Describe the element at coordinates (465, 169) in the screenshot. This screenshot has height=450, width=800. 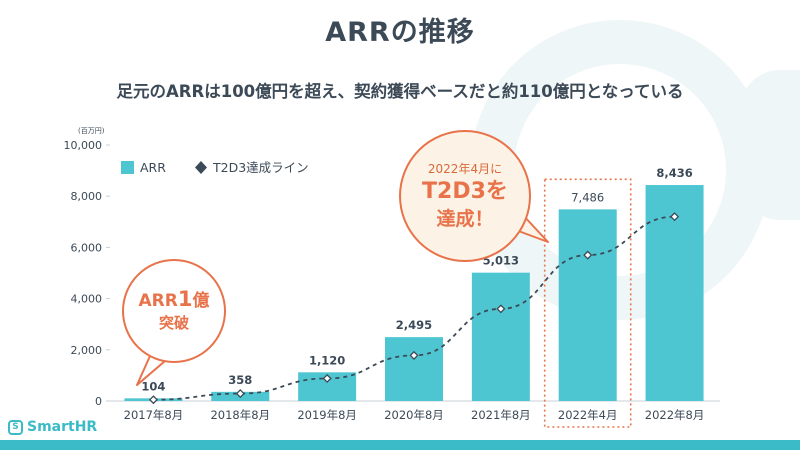
I see `callout-t2d3-line1: 2022年4月に` at that location.